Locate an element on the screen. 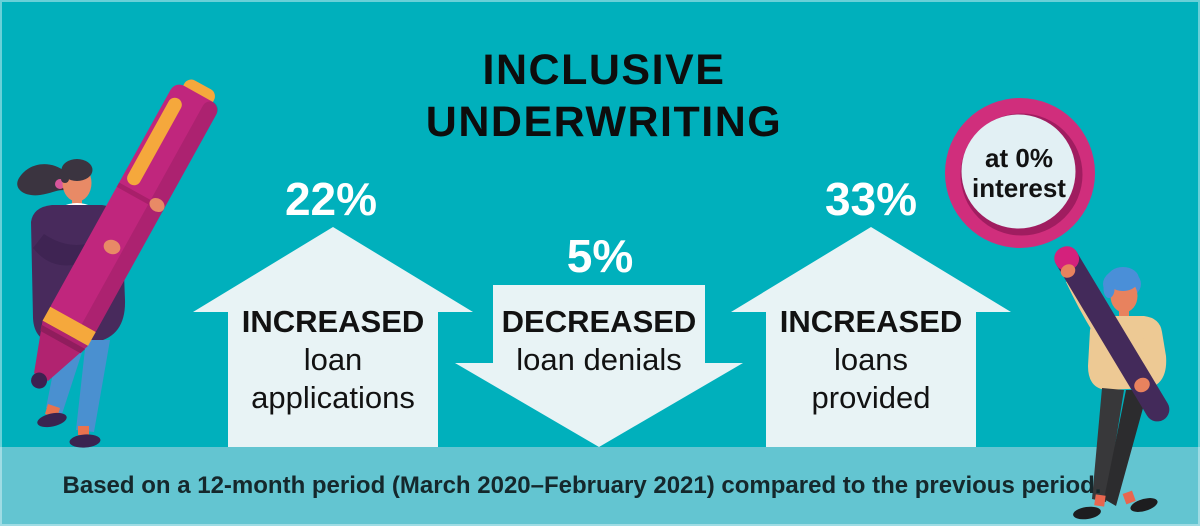 The width and height of the screenshot is (1200, 526). stat-label-applications: INCREASED loan applications is located at coordinates (333, 360).